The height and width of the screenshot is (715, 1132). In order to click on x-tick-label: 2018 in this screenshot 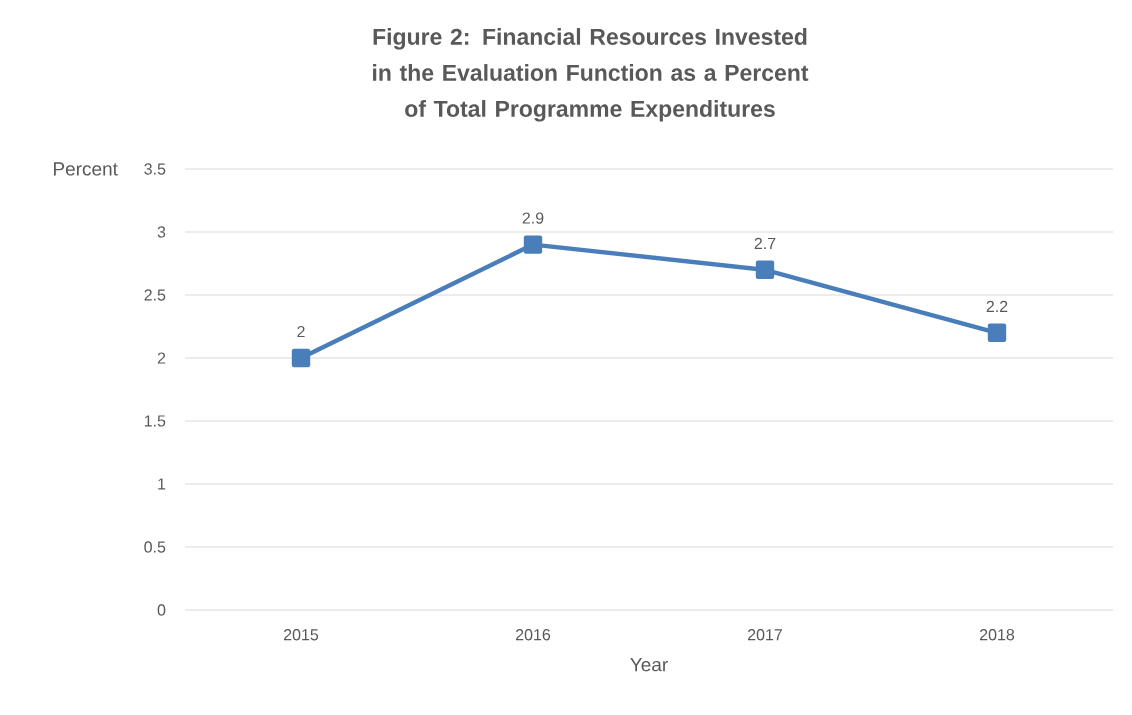, I will do `click(997, 635)`.